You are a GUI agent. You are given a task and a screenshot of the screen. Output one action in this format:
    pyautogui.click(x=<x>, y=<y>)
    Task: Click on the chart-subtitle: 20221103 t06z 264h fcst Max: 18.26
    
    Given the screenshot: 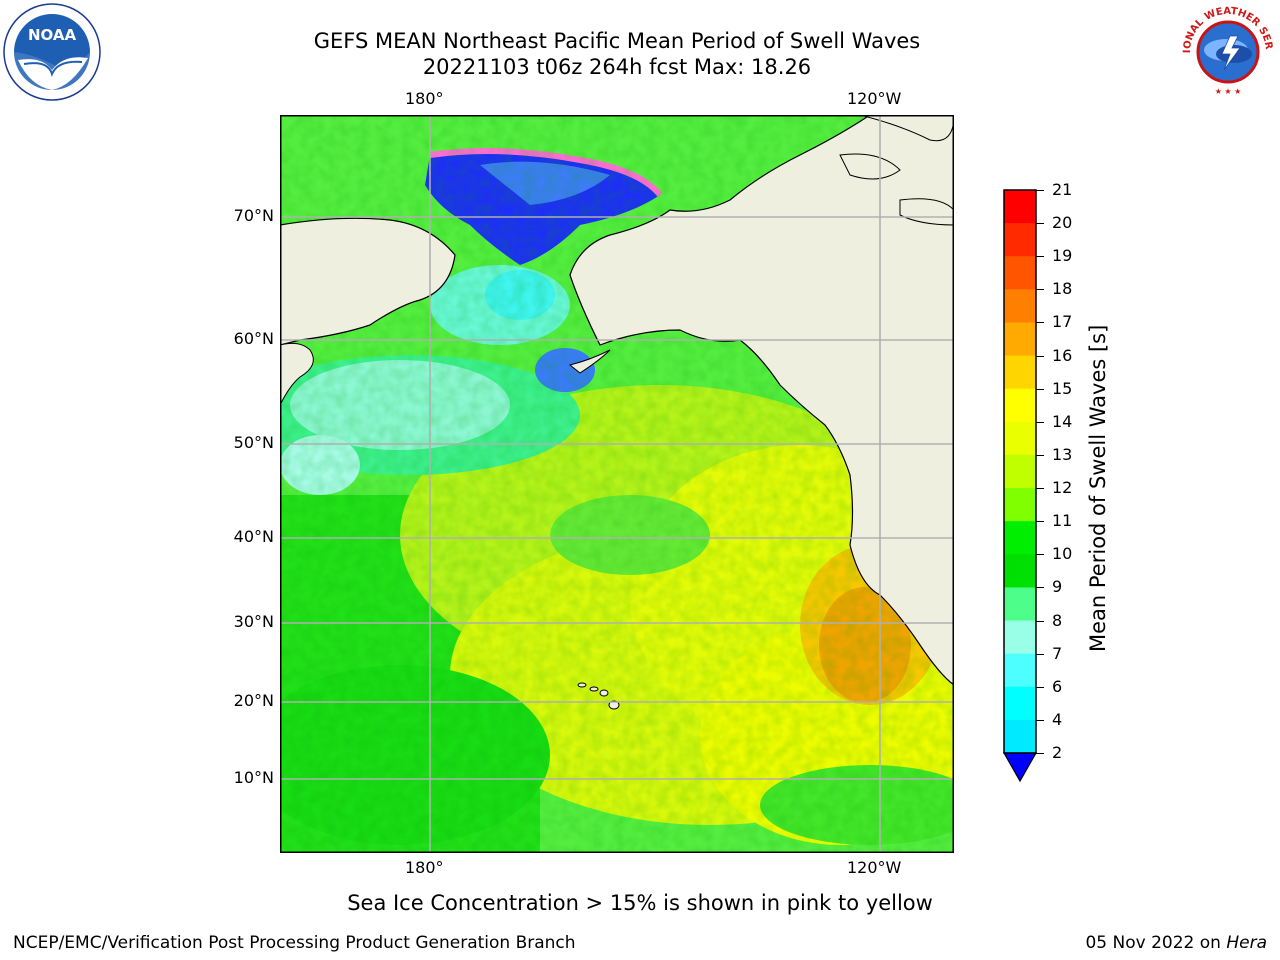 What is the action you would take?
    pyautogui.click(x=617, y=67)
    